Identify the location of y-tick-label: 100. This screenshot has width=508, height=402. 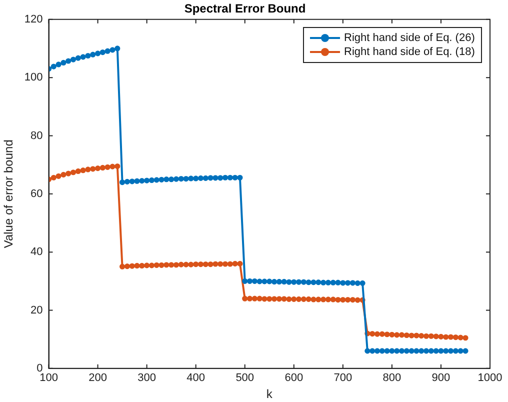
(33, 78).